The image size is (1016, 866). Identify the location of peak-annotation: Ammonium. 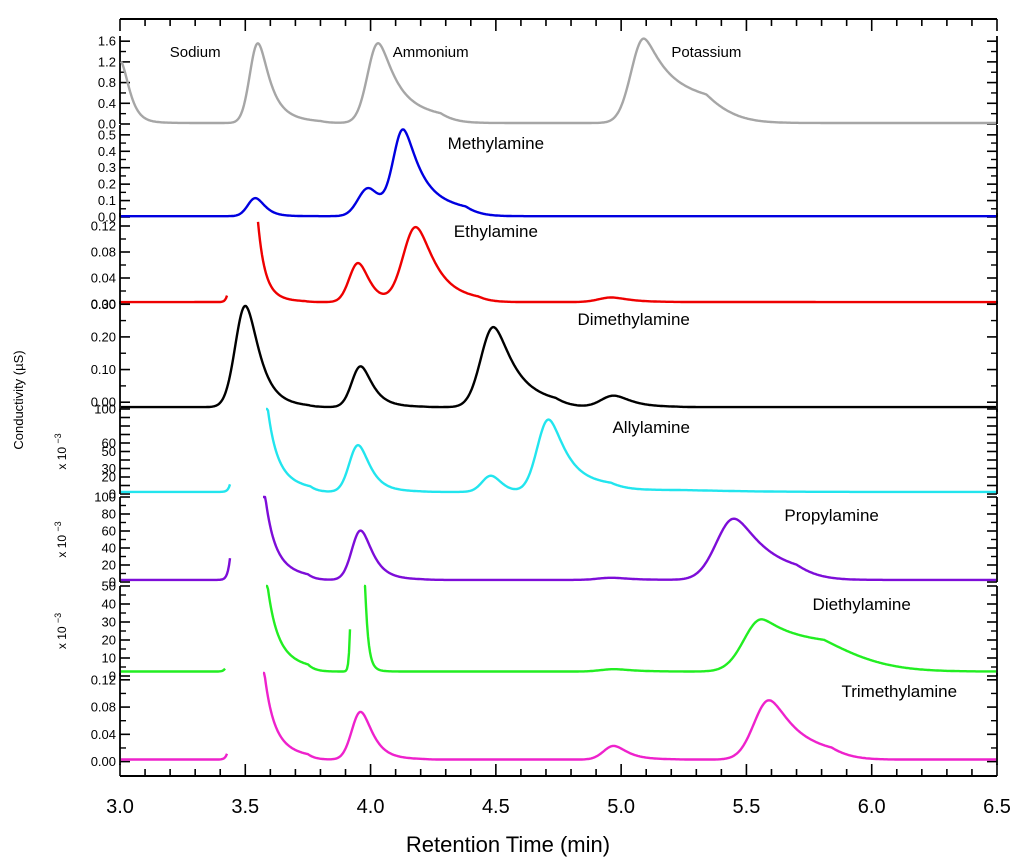
(431, 52).